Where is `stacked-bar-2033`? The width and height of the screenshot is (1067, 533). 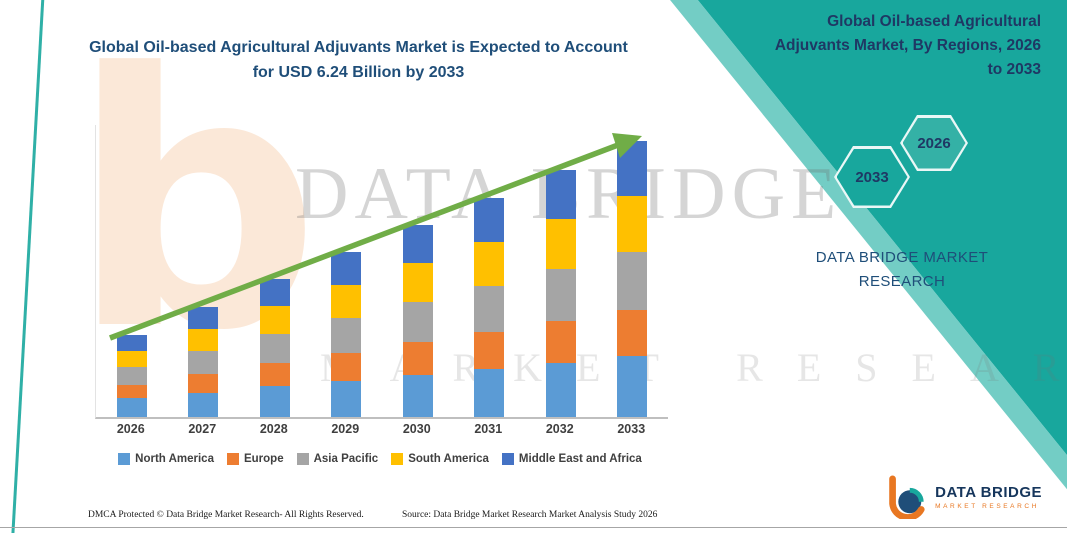
stacked-bar-2033 is located at coordinates (632, 271).